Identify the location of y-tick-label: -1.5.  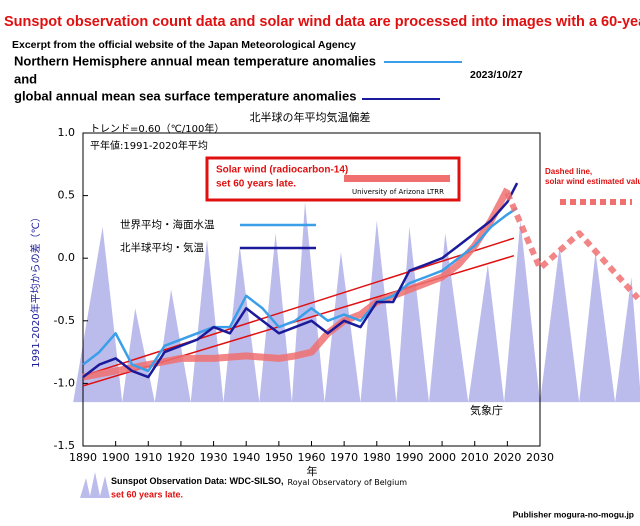
(64, 445).